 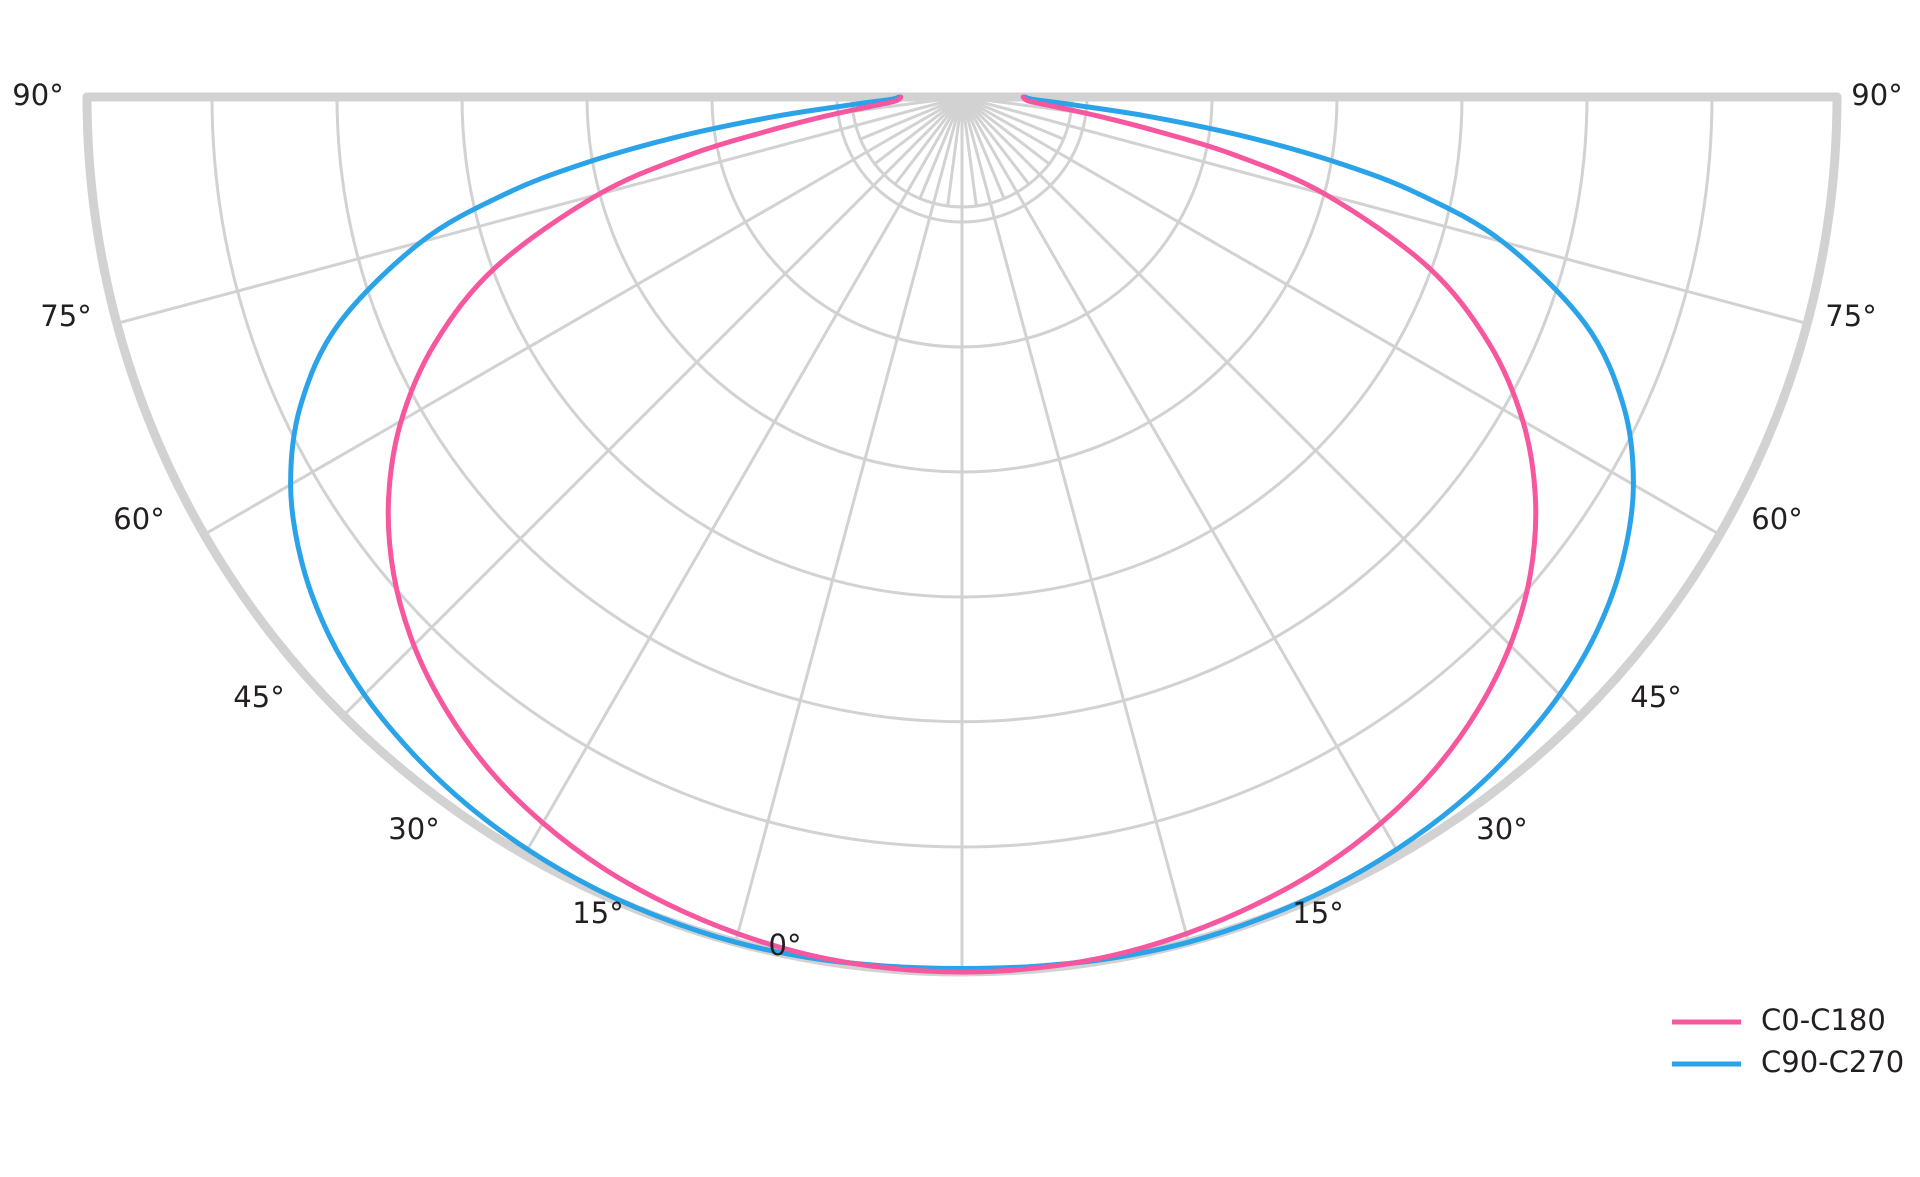 I want to click on angle-label-left-0deg: 0°, so click(x=785, y=945).